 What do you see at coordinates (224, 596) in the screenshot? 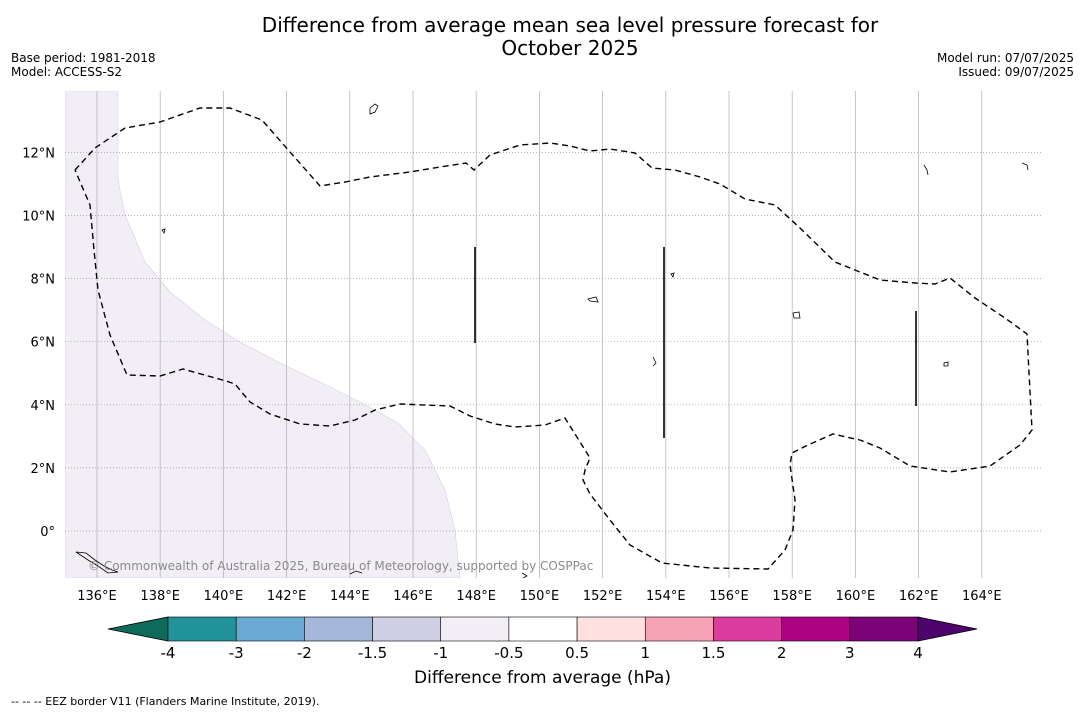
I see `lon-tick-label: 140°E` at bounding box center [224, 596].